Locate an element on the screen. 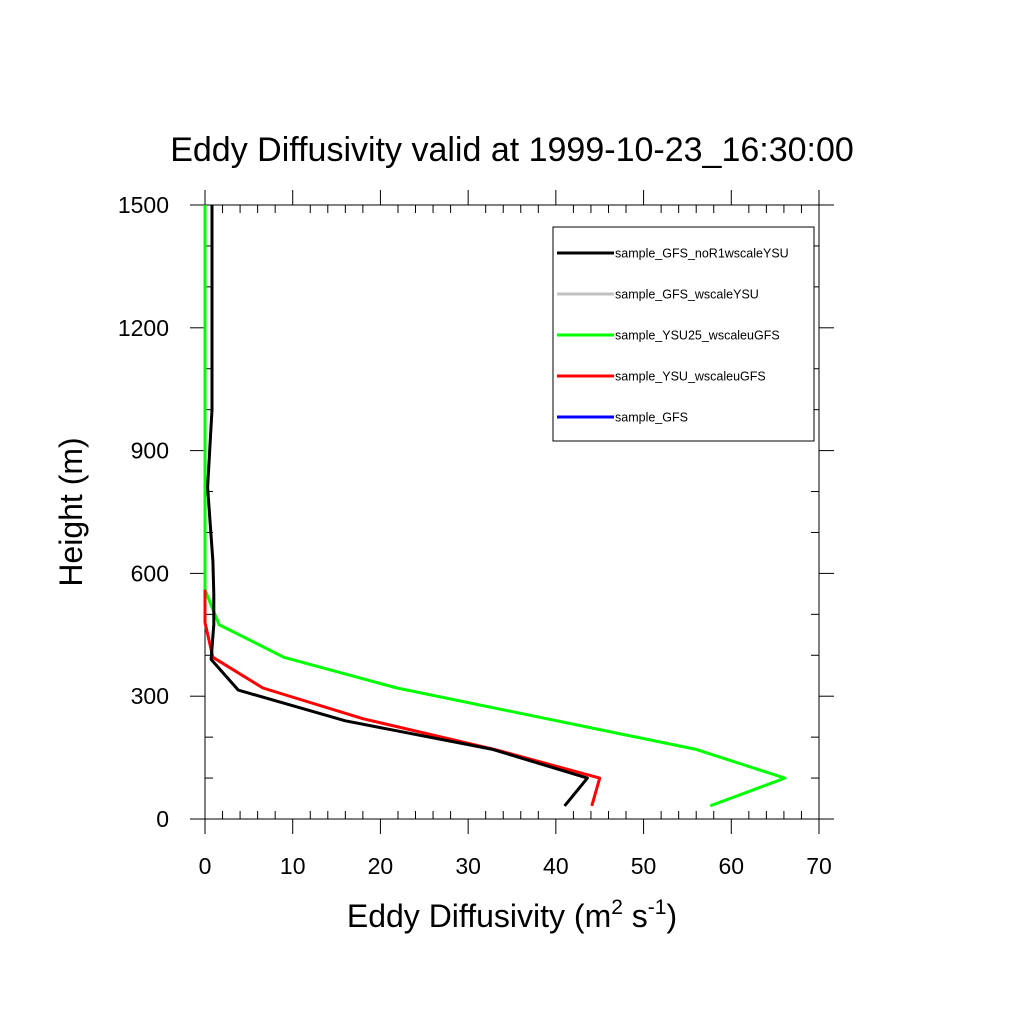  legend-label: sample_GFS is located at coordinates (651, 418).